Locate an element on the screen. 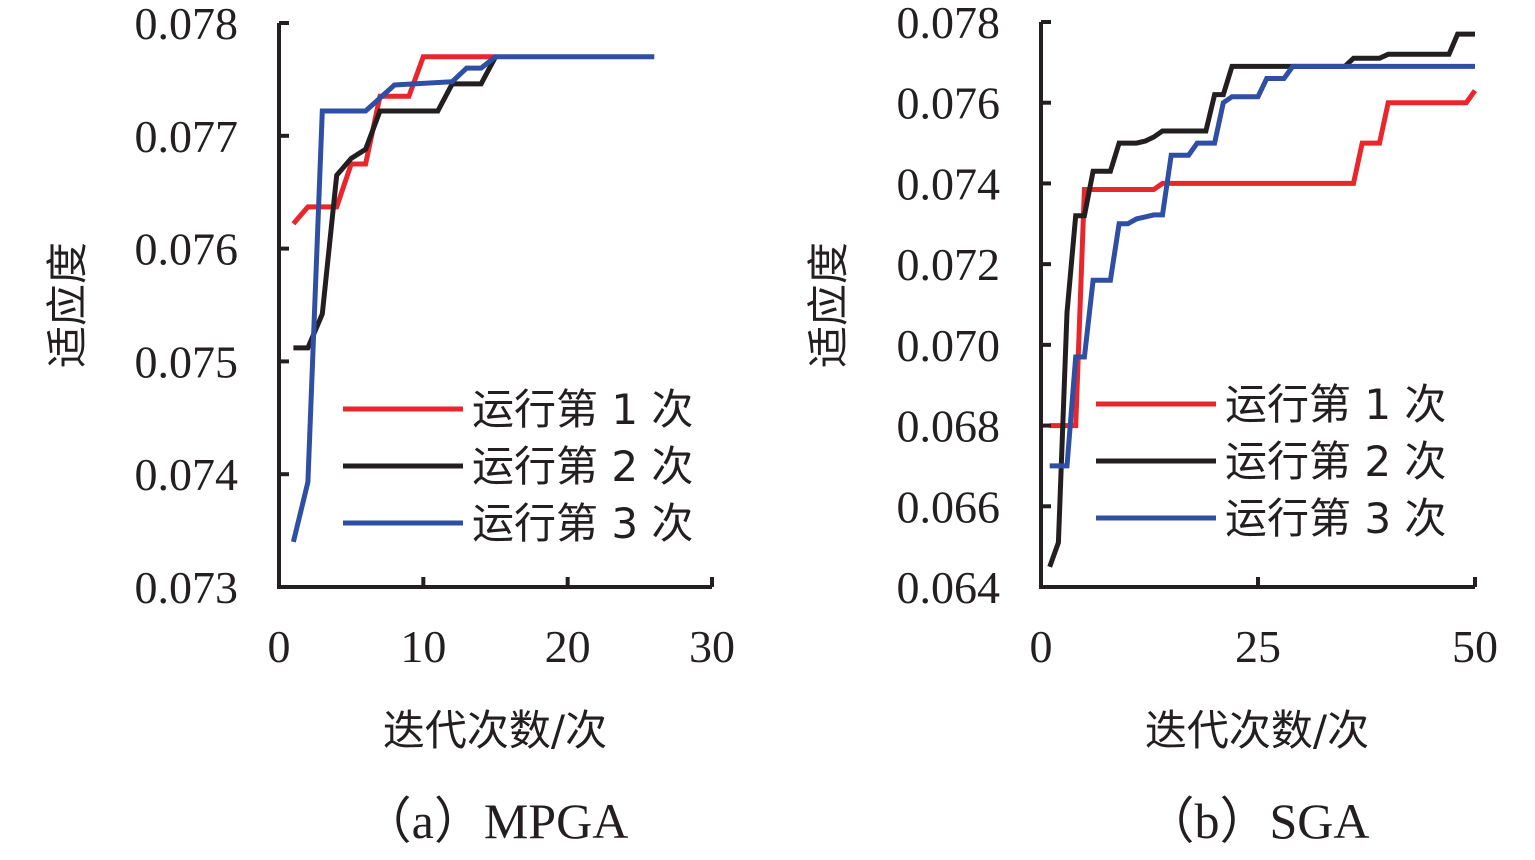 The image size is (1535, 860). x-tick-labels: 0 25 50 is located at coordinates (1264, 646).